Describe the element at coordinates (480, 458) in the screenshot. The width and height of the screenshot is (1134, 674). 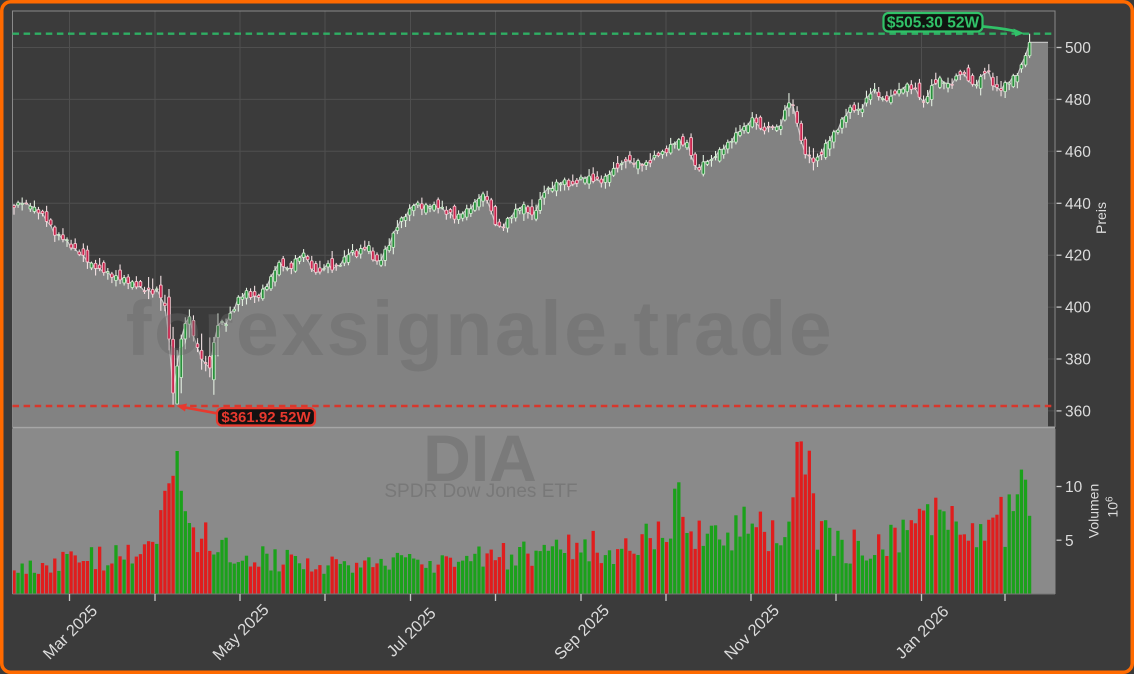
I see `svg-text: DIA` at that location.